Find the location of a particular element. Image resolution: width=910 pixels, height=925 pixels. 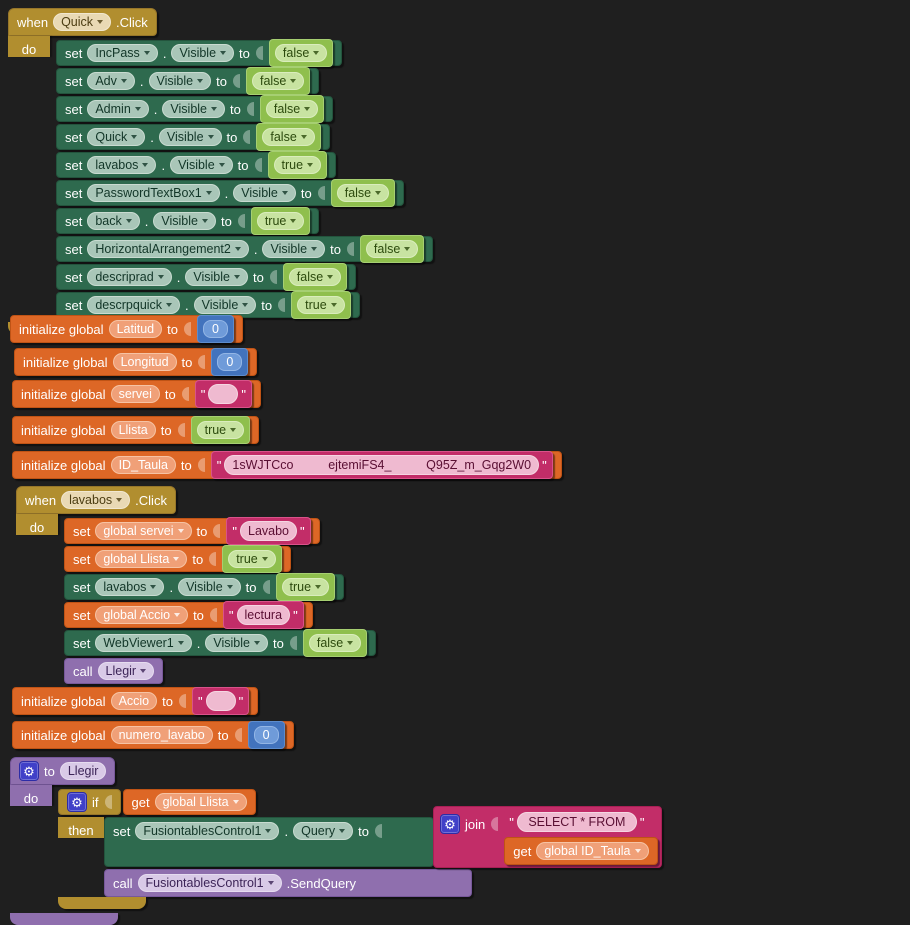

variable-name-field: Longitud is located at coordinates (144, 362).